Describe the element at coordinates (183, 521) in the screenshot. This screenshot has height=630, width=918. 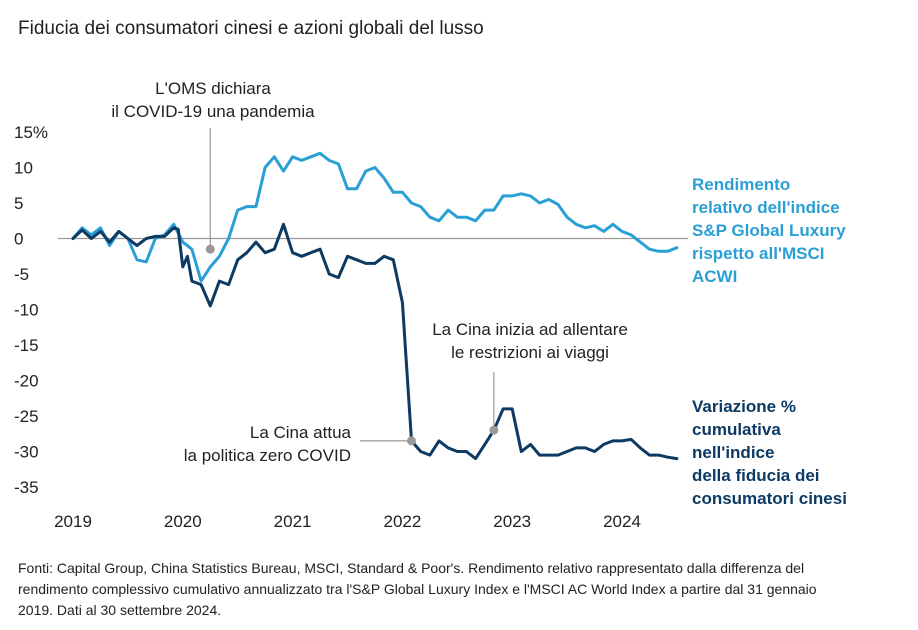
I see `x-tick-label: 2020` at that location.